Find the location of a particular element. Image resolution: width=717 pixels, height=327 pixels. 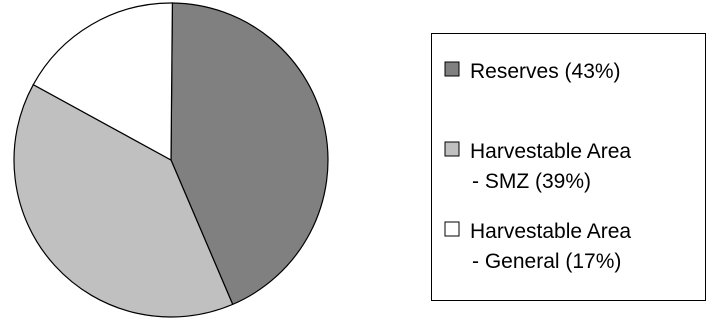

legend-label-0-line-0: Reserves (43%) is located at coordinates (545, 71).